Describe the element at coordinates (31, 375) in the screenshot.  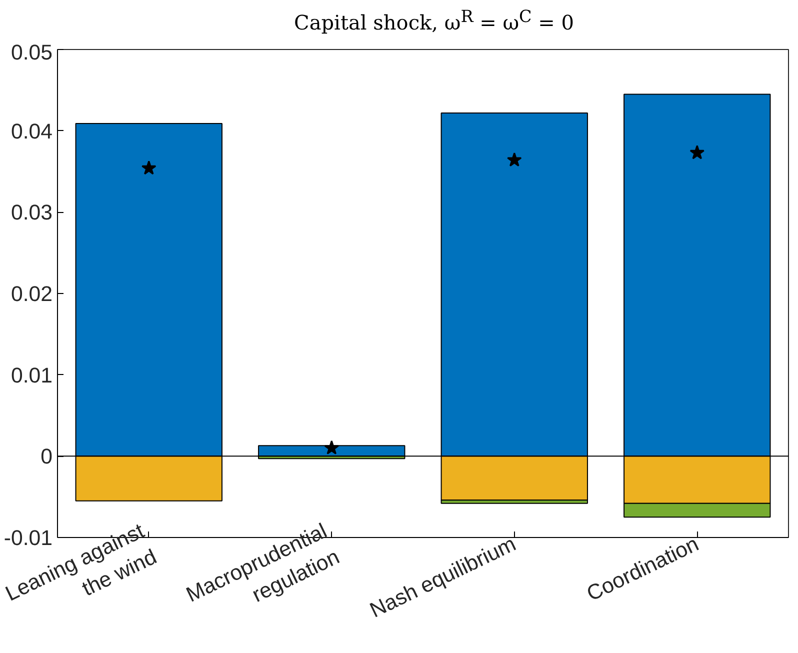
I see `y-tick-label: 0.01` at that location.